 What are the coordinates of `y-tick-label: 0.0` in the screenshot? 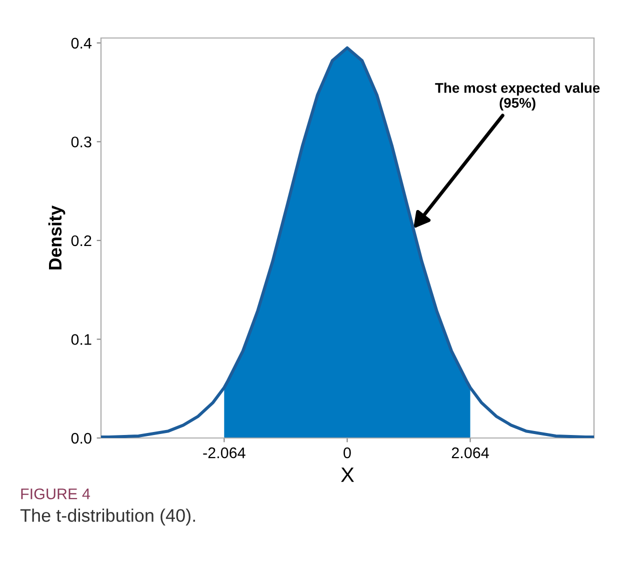 It's located at (81, 438).